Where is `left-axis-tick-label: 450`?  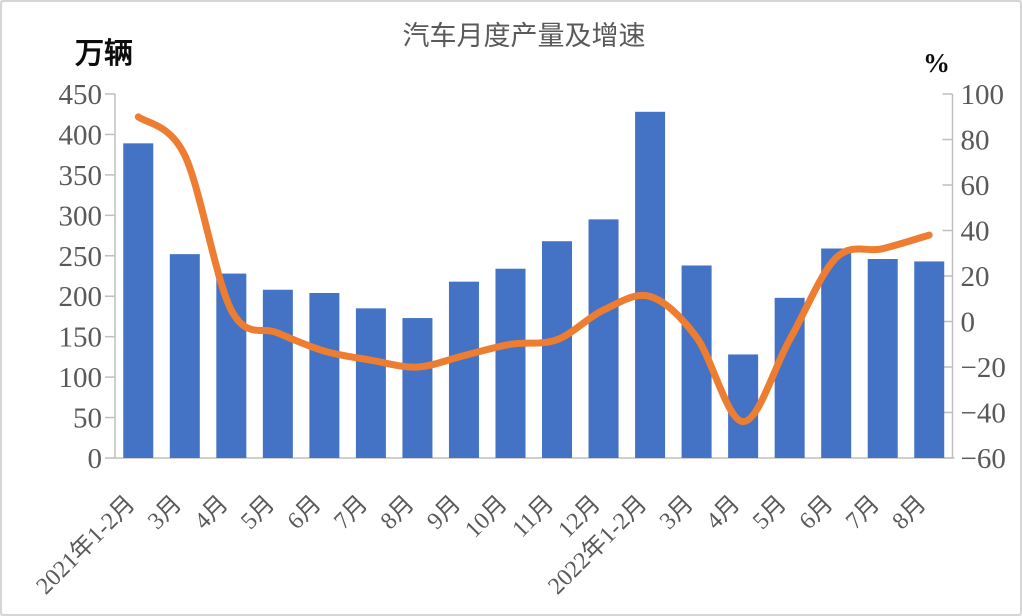 left-axis-tick-label: 450 is located at coordinates (81, 95).